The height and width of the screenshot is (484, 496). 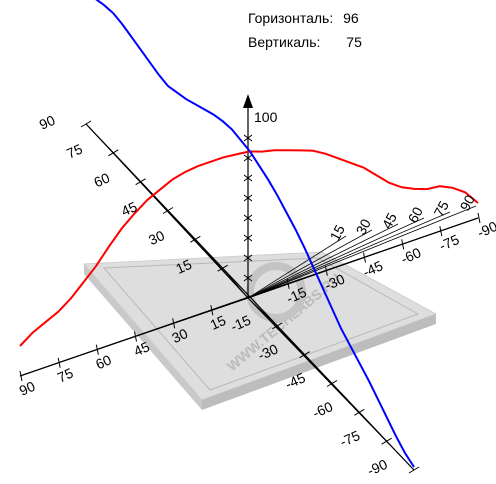 I want to click on horizontal-tick-label: -30, so click(x=334, y=281).